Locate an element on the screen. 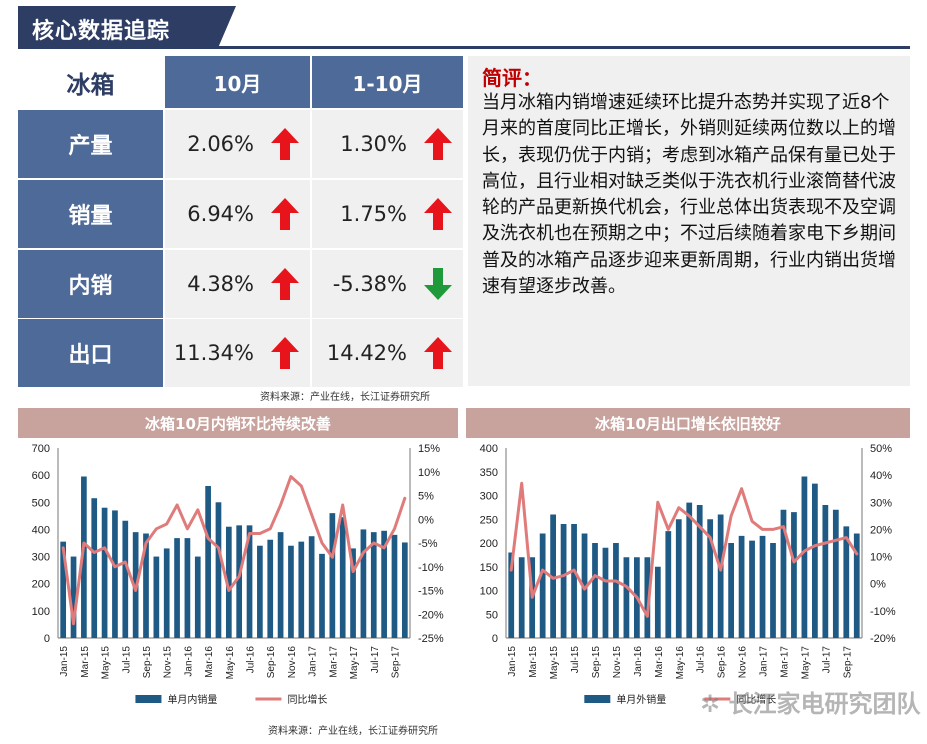 The width and height of the screenshot is (927, 744). table-cell: 1.30% is located at coordinates (387, 144).